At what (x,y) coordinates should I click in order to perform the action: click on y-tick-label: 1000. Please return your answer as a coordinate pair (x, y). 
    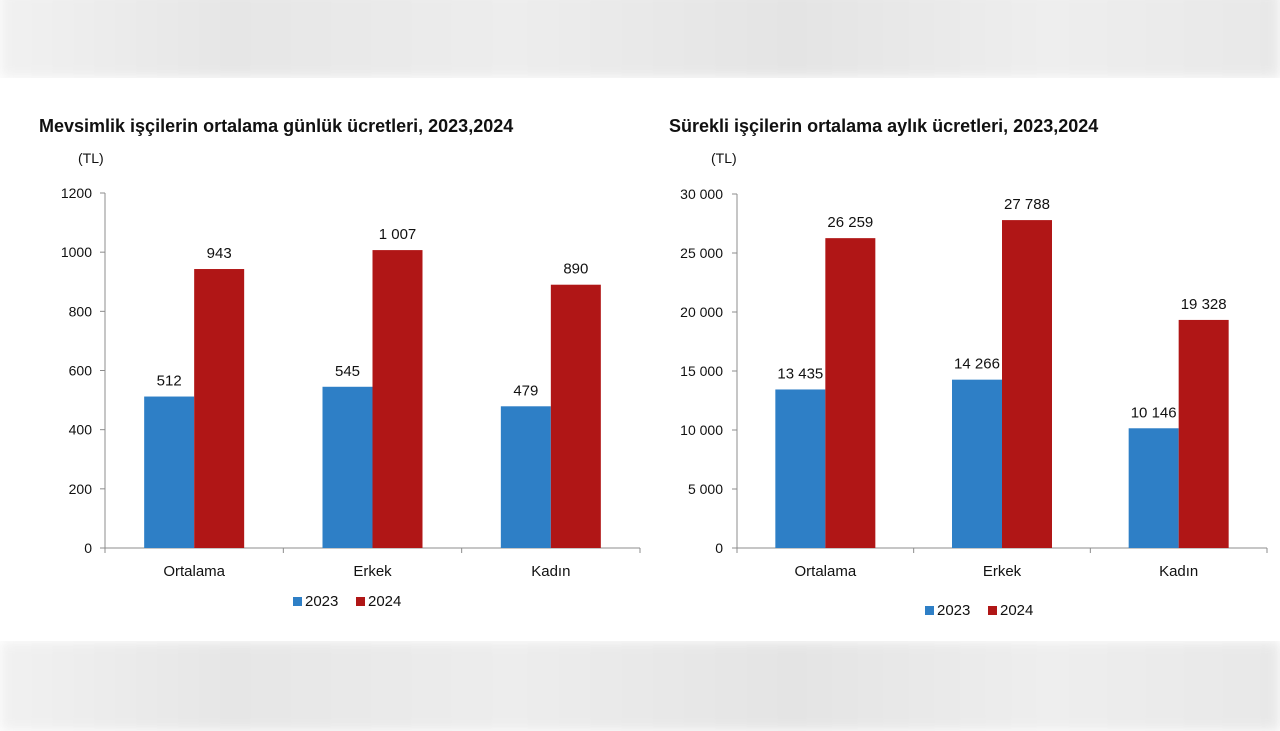
    Looking at the image, I should click on (76, 252).